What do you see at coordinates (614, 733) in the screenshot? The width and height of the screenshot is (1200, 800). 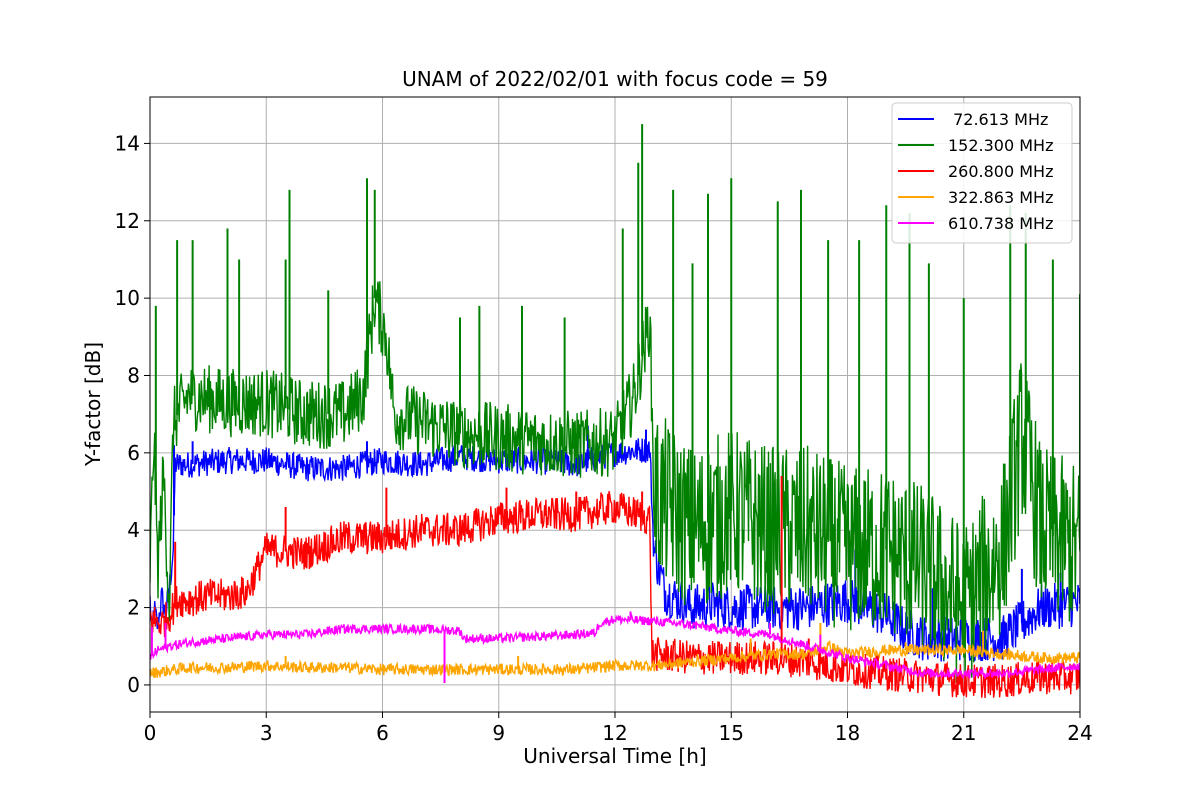 I see `x-tick-label: 12` at bounding box center [614, 733].